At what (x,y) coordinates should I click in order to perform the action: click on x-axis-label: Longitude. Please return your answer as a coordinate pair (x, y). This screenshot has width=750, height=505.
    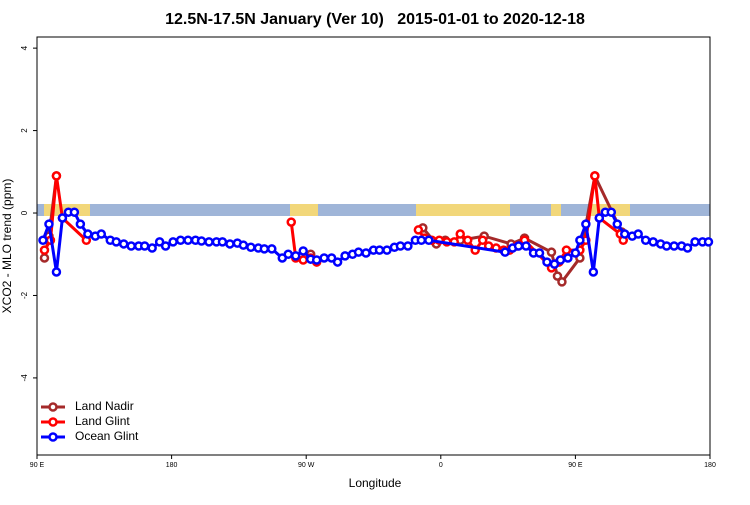
    Looking at the image, I should click on (375, 483).